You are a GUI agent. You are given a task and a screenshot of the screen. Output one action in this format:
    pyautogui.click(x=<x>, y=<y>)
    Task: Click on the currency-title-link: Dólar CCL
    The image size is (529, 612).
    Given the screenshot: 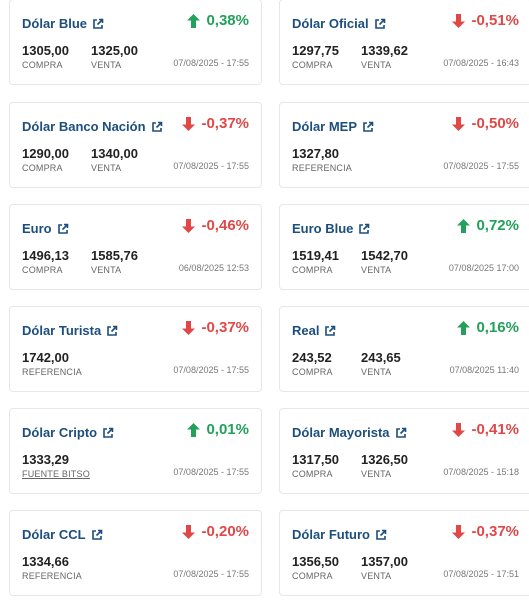 What is the action you would take?
    pyautogui.click(x=62, y=534)
    